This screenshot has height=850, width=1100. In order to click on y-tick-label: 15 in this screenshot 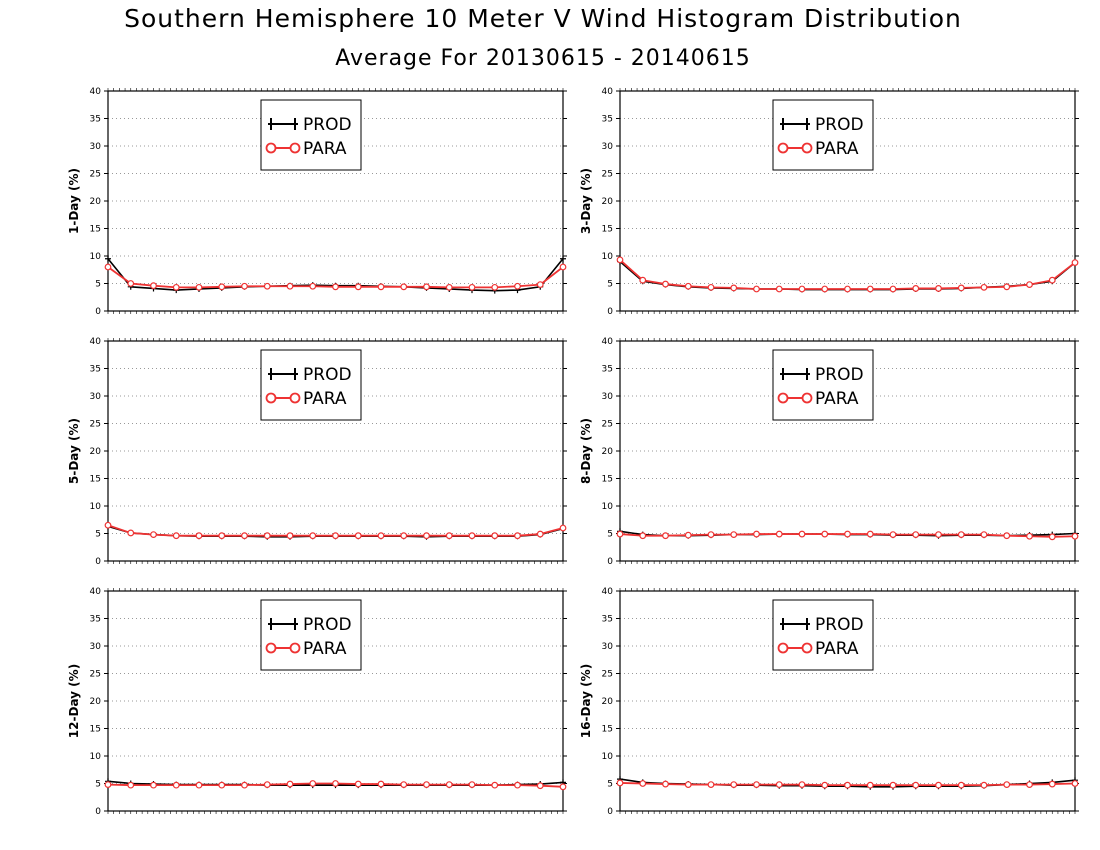, I will do `click(95, 230)`.